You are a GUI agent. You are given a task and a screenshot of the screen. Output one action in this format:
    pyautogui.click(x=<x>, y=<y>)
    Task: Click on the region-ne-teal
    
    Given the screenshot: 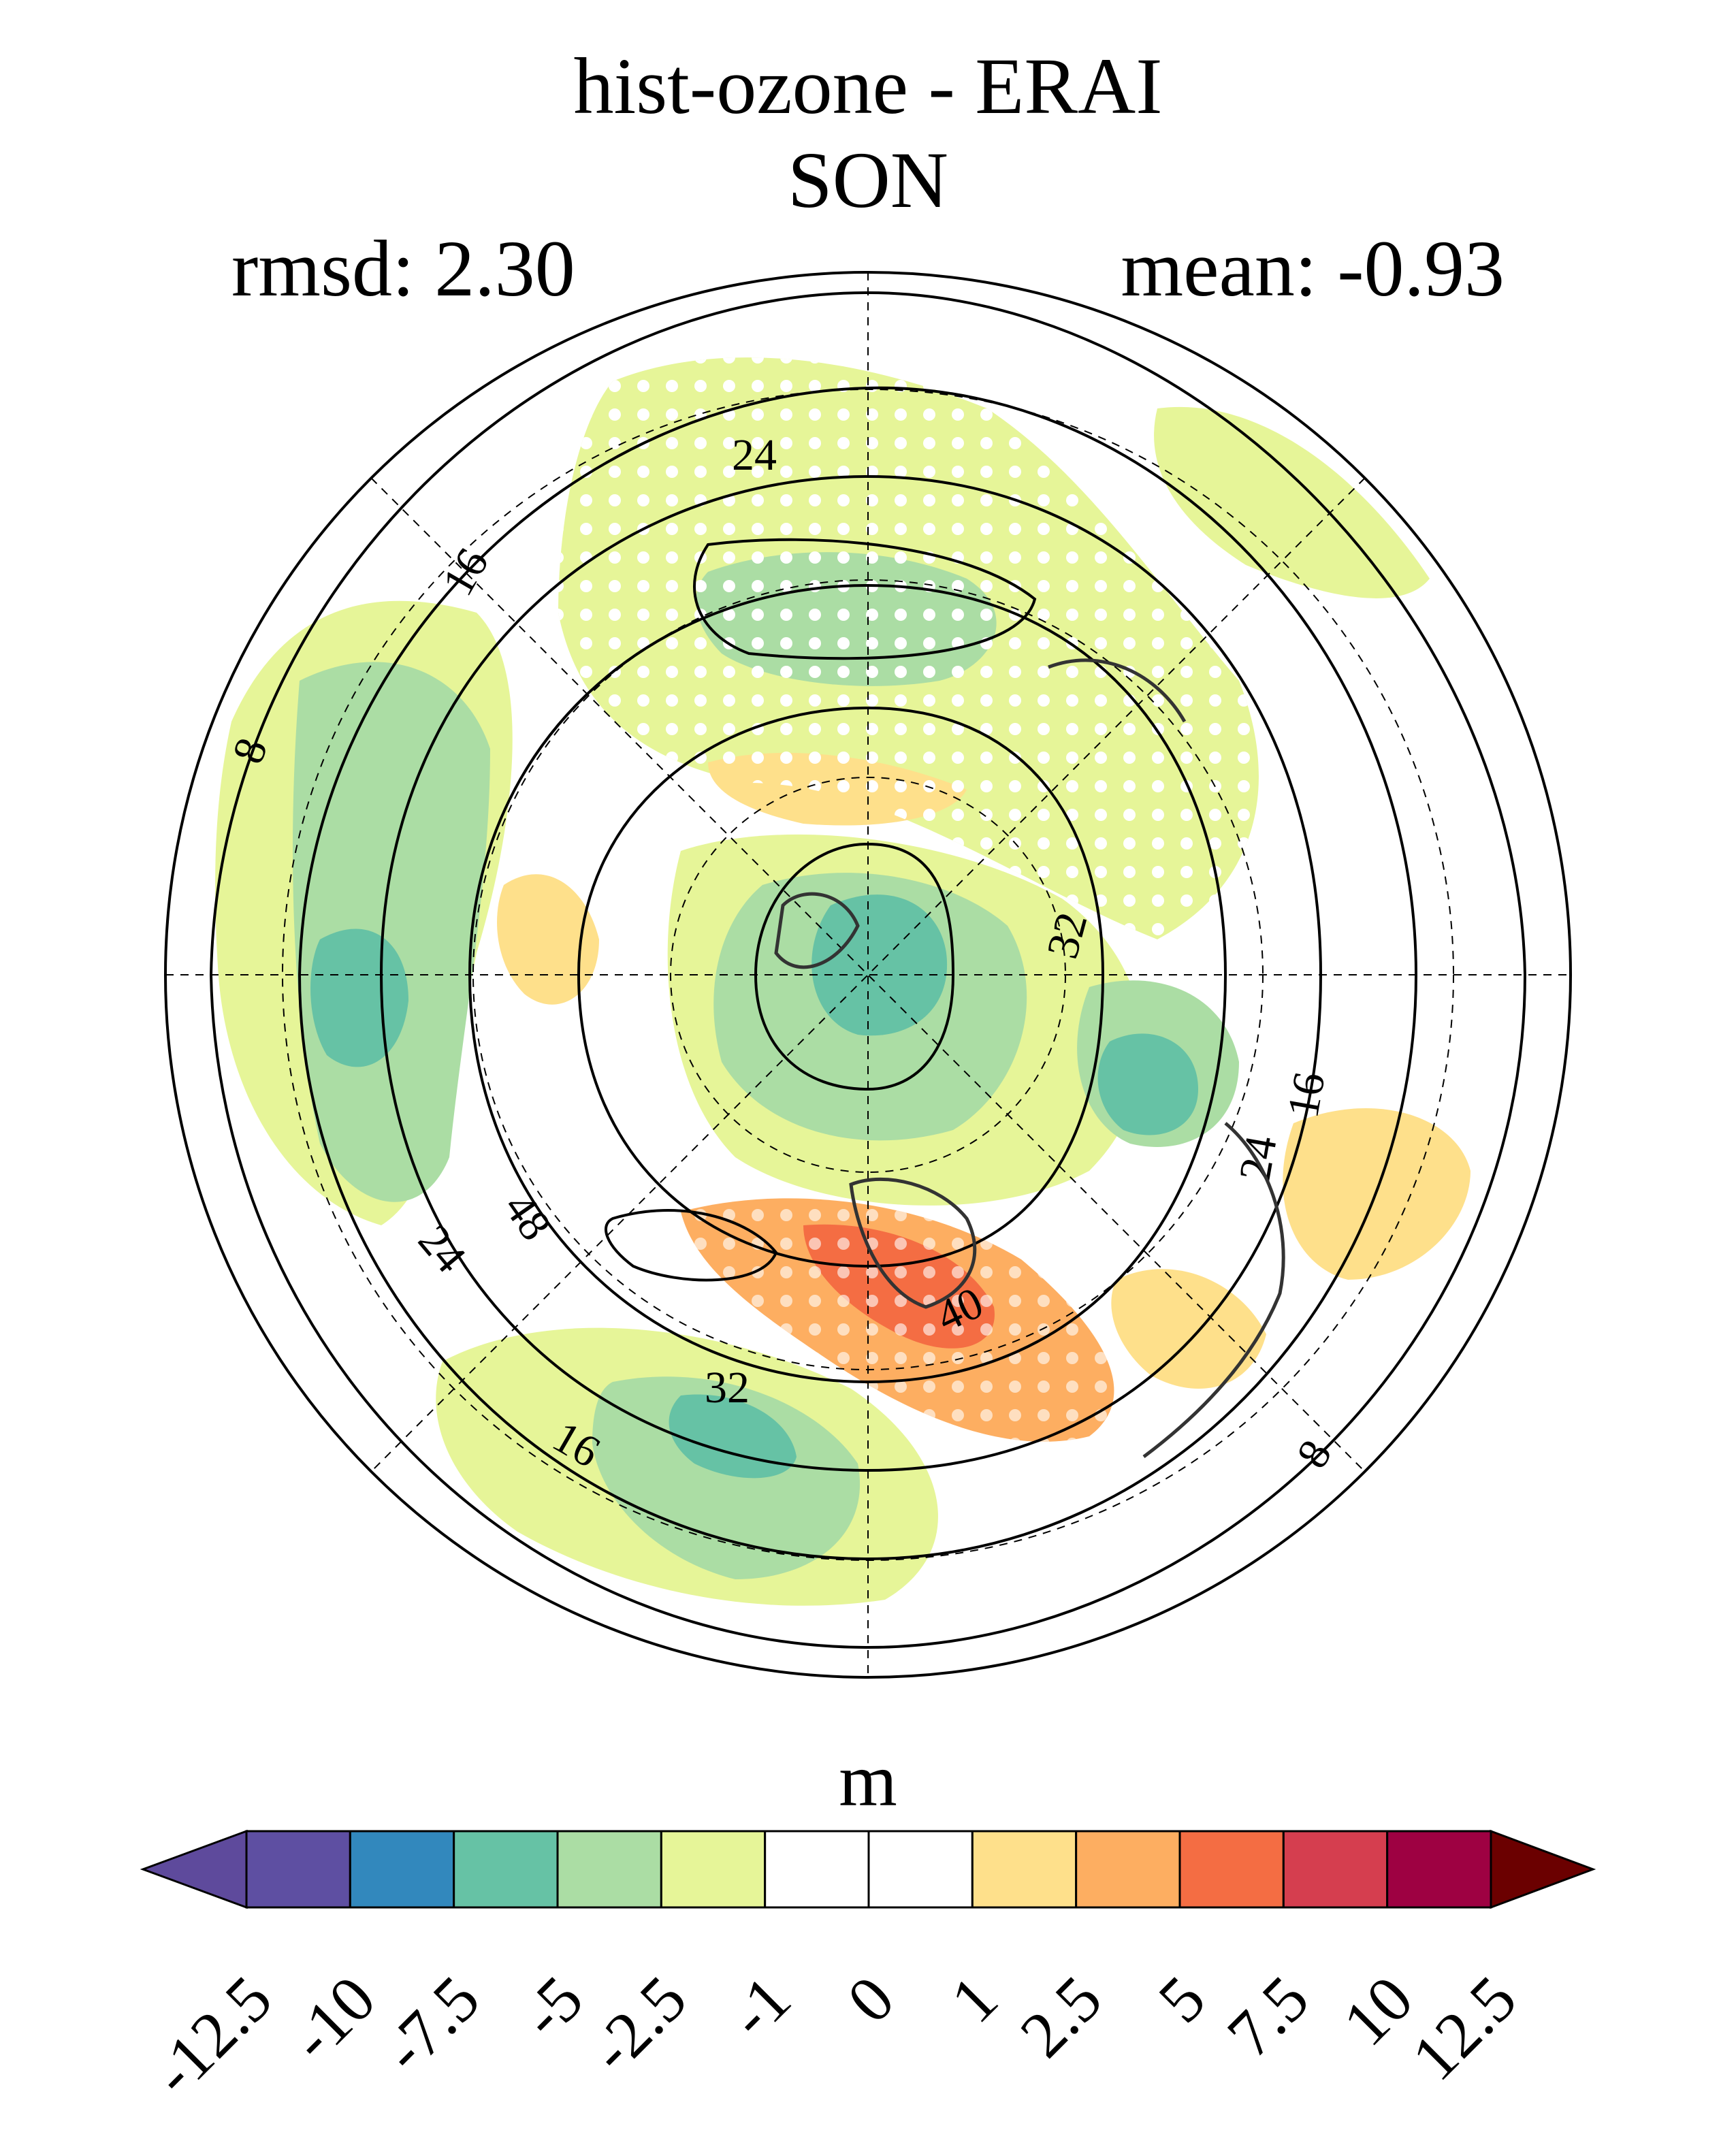 What is the action you would take?
    pyautogui.click(x=1147, y=1084)
    